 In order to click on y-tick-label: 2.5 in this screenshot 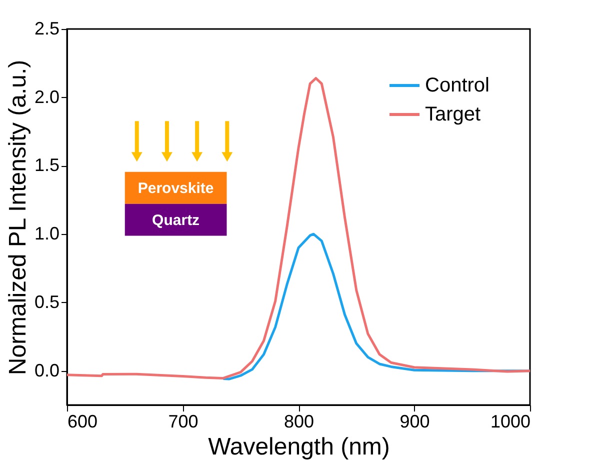, I will do `click(47, 28)`.